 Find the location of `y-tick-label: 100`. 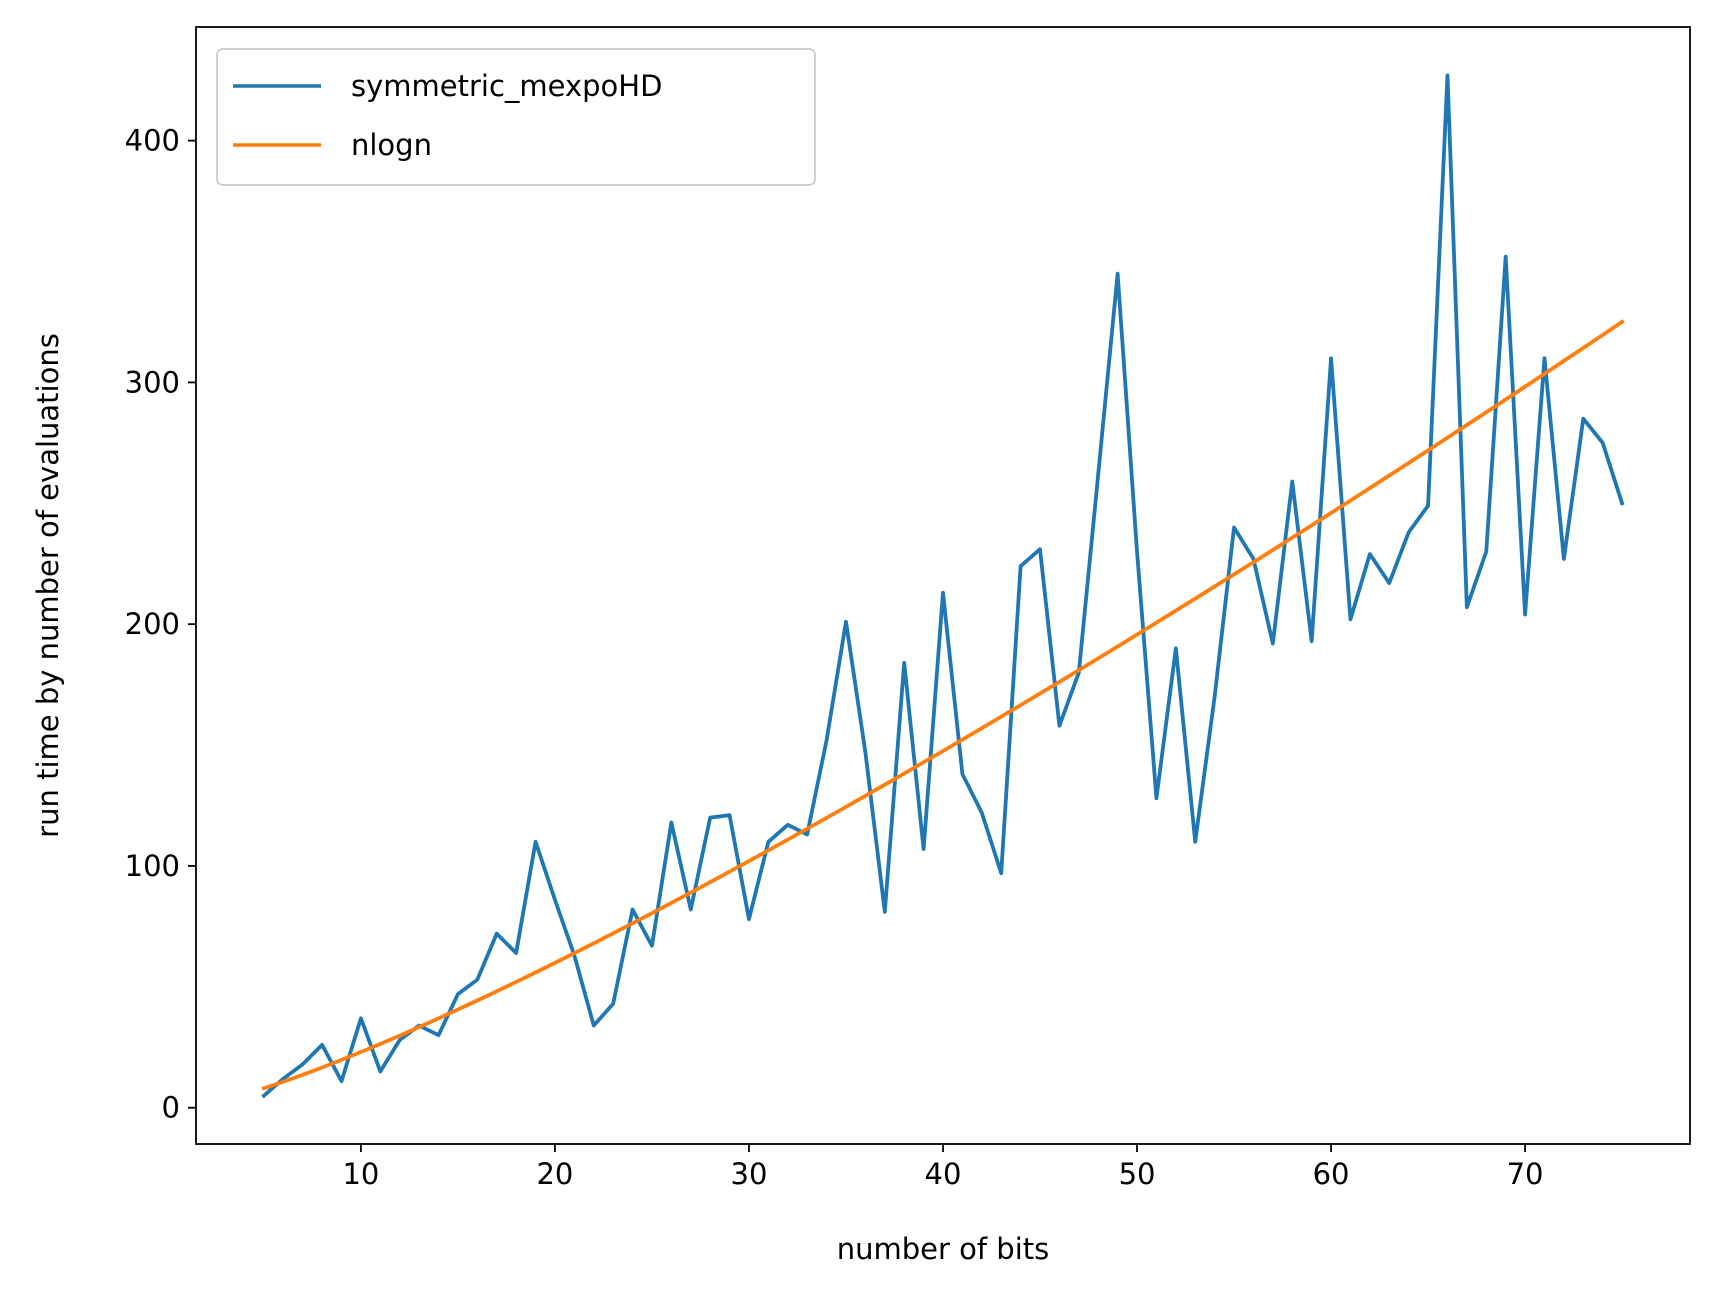

y-tick-label: 100 is located at coordinates (152, 866).